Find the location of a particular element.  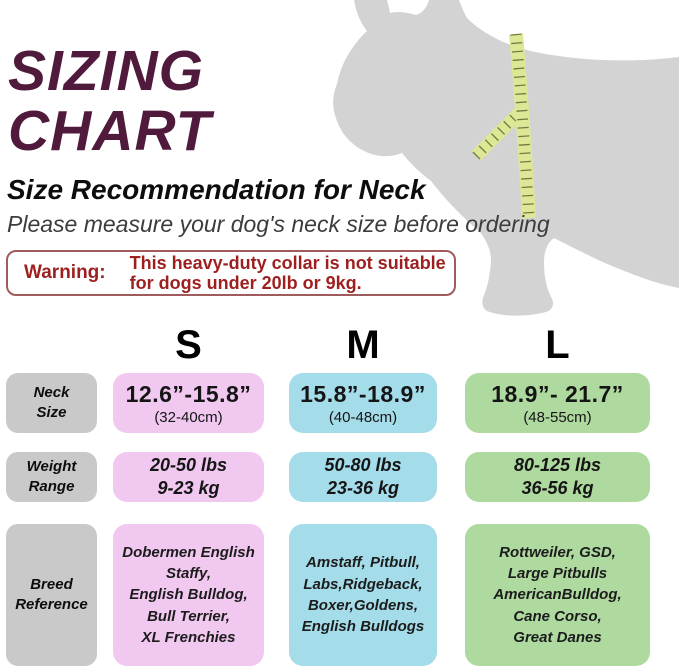

row-label-weight-range: Weight Range is located at coordinates (51, 477).